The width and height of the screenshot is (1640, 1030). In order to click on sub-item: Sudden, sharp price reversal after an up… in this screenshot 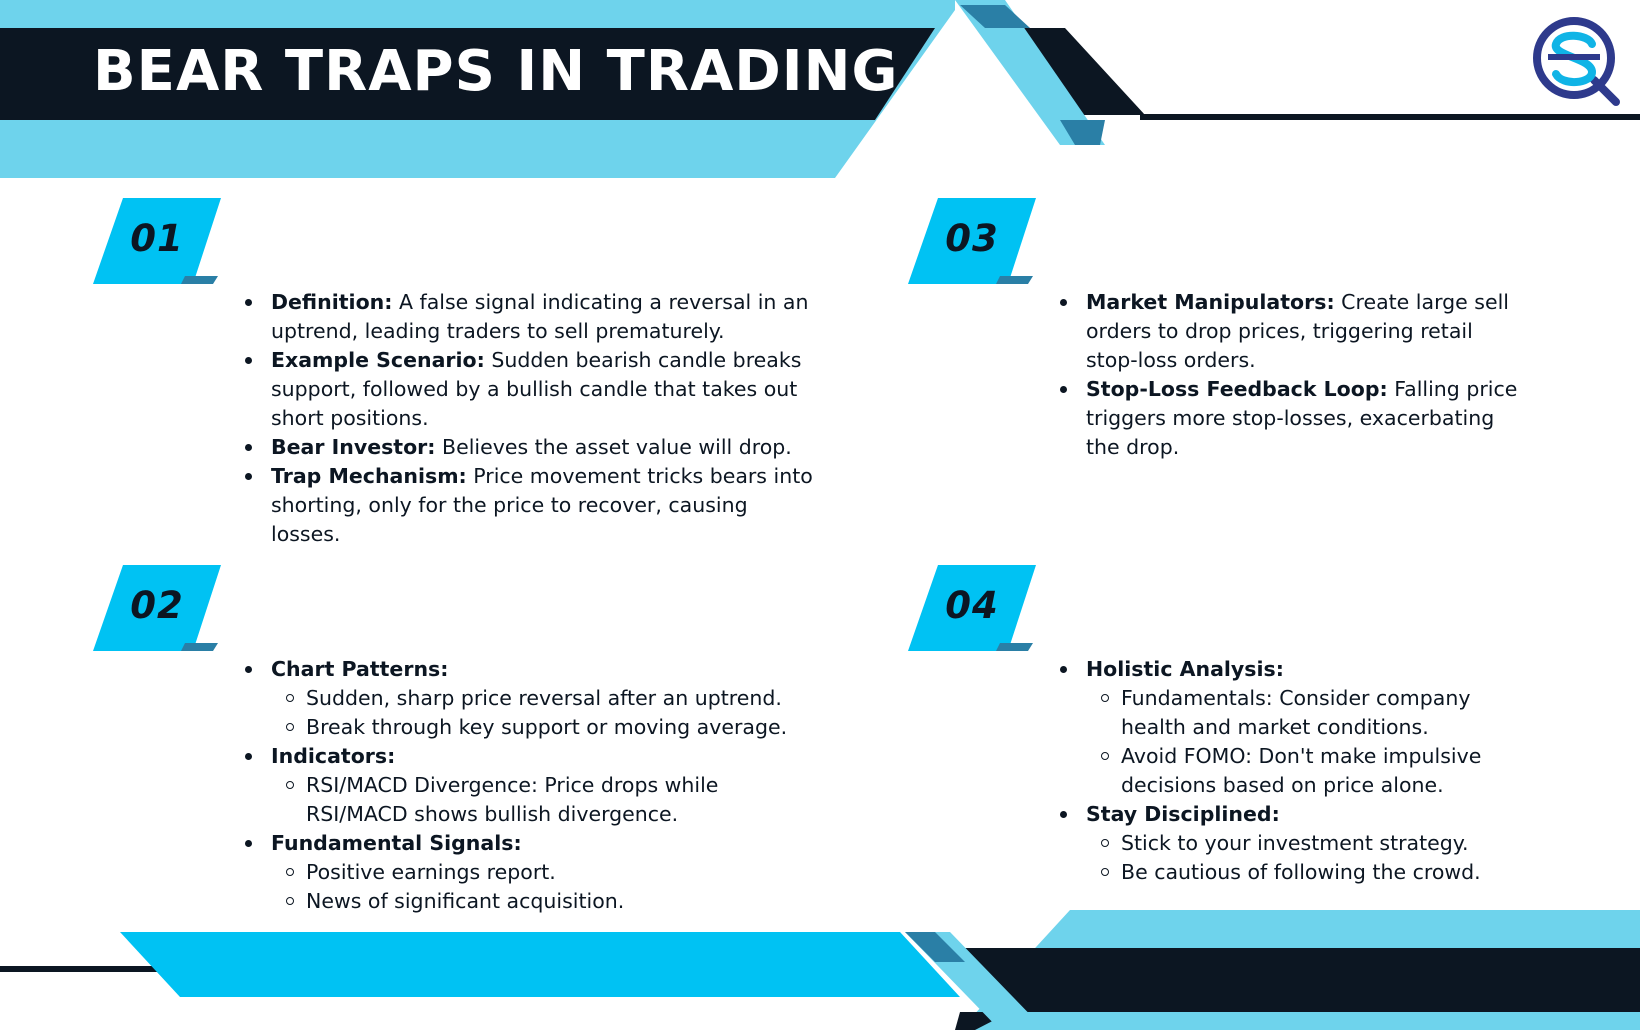, I will do `click(543, 698)`.